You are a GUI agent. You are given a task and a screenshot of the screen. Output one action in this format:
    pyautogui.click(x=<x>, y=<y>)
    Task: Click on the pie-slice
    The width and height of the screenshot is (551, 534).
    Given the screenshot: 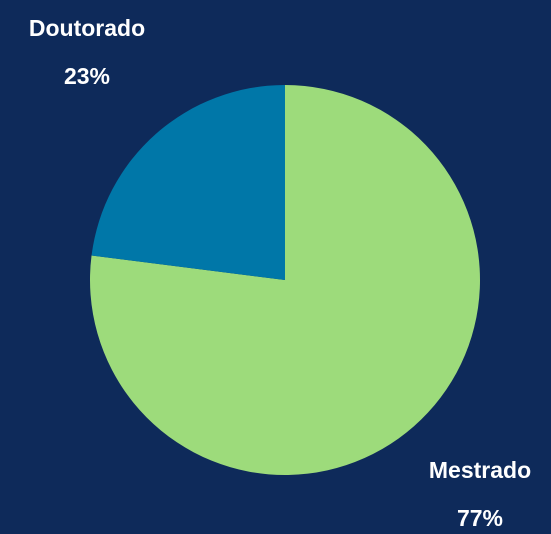 What is the action you would take?
    pyautogui.click(x=188, y=182)
    